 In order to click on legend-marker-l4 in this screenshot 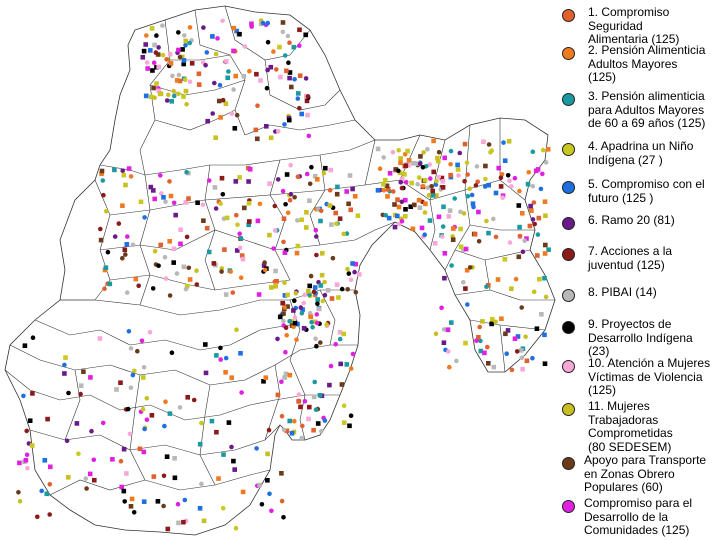, I will do `click(568, 149)`.